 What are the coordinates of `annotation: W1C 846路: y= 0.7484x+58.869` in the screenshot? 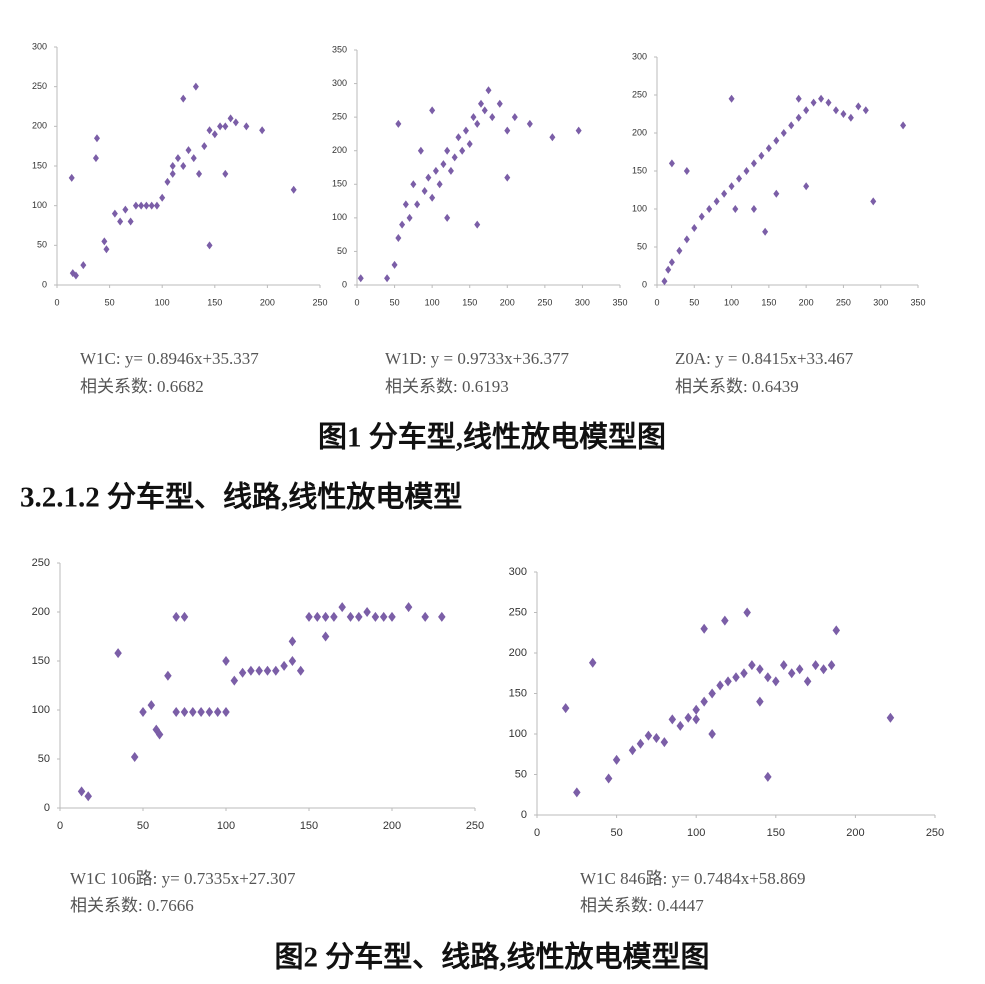 It's located at (693, 878).